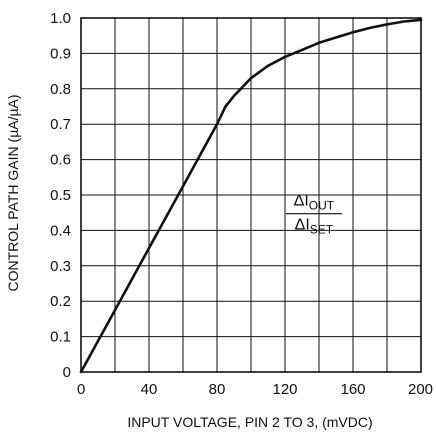  Describe the element at coordinates (60, 53) in the screenshot. I see `y-tick-label-9: 0.9` at that location.